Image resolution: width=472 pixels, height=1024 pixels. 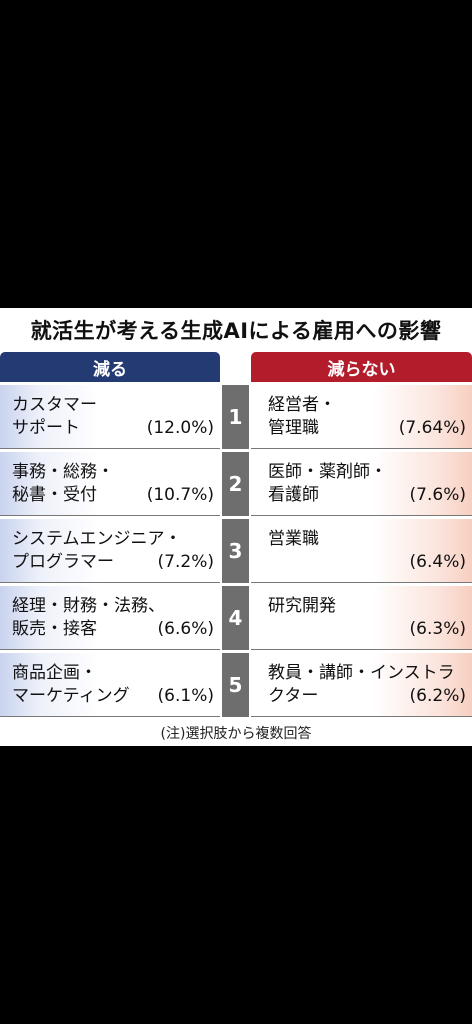 I want to click on decrease-job-label: 商品企画・ マーケティング, so click(x=71, y=684).